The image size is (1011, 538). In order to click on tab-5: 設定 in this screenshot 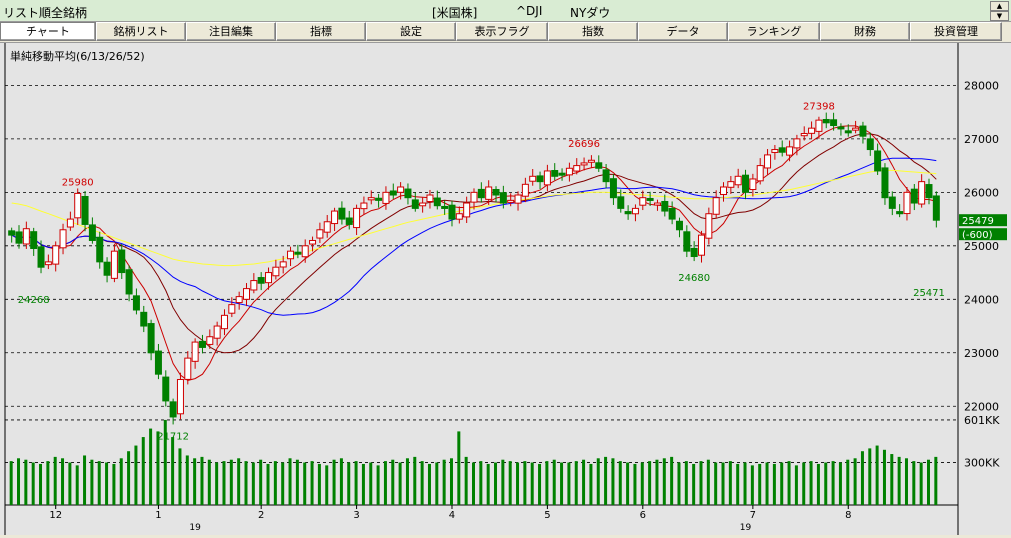, I will do `click(411, 31)`.